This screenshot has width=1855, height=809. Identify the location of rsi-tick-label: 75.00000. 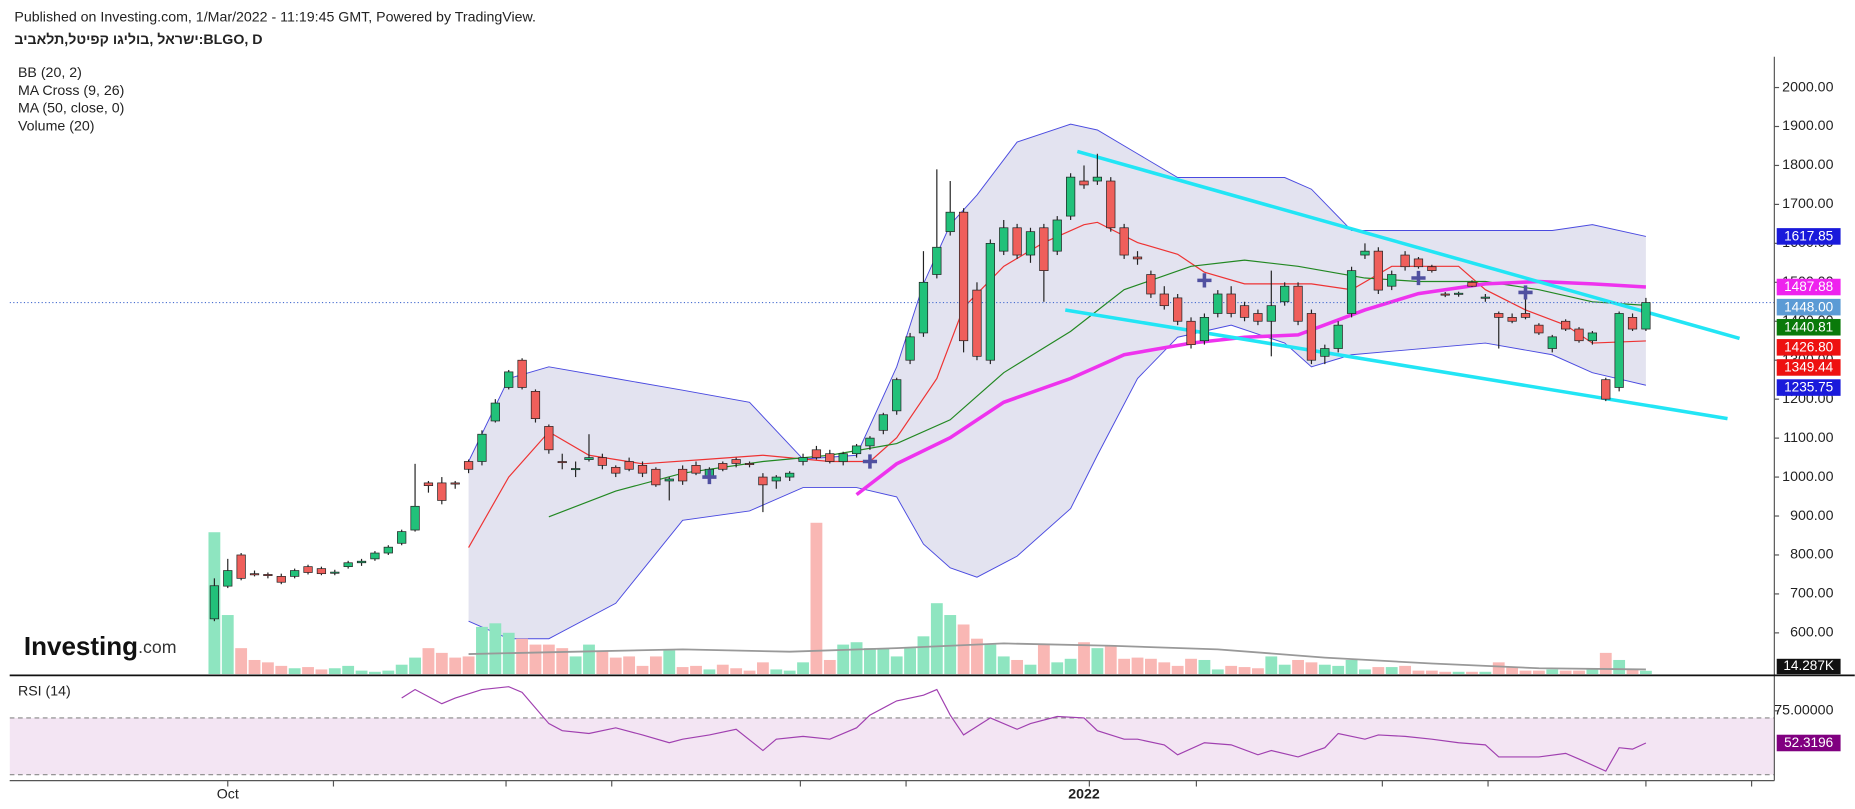
(1803, 711).